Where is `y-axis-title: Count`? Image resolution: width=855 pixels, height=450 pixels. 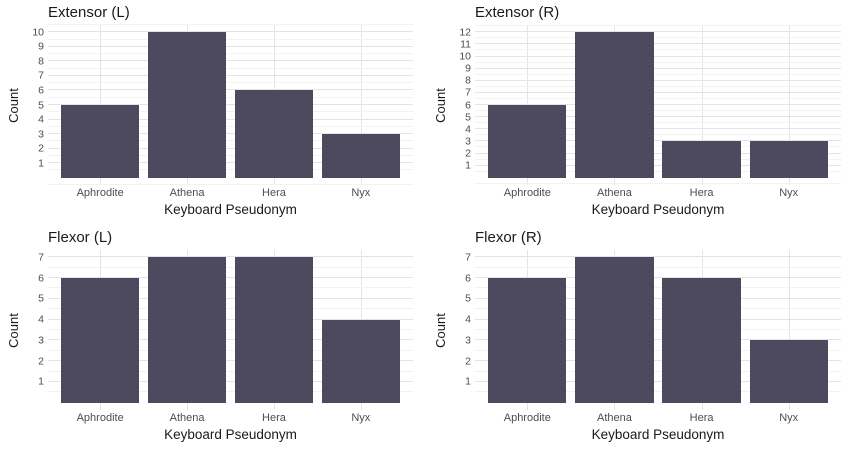 y-axis-title: Count is located at coordinates (14, 330).